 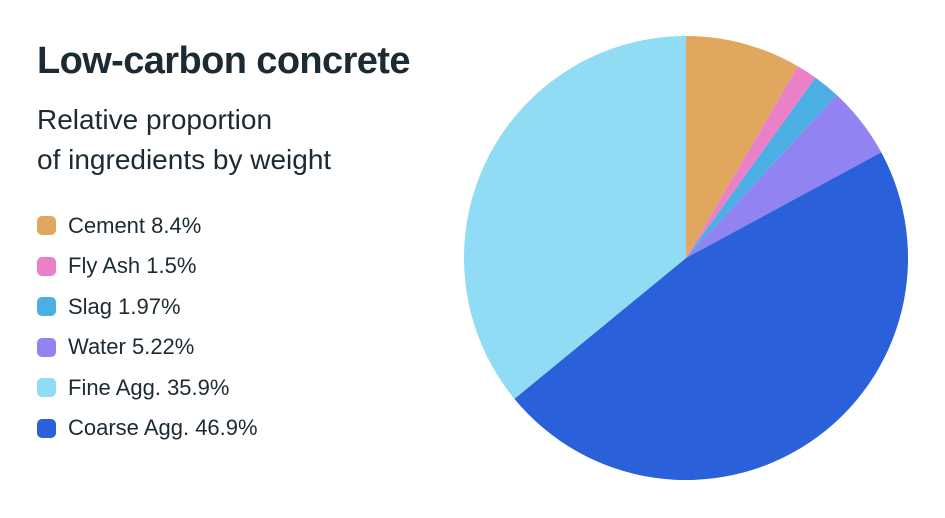 I want to click on legend-item: Coarse Agg. 46.9%, so click(x=147, y=428).